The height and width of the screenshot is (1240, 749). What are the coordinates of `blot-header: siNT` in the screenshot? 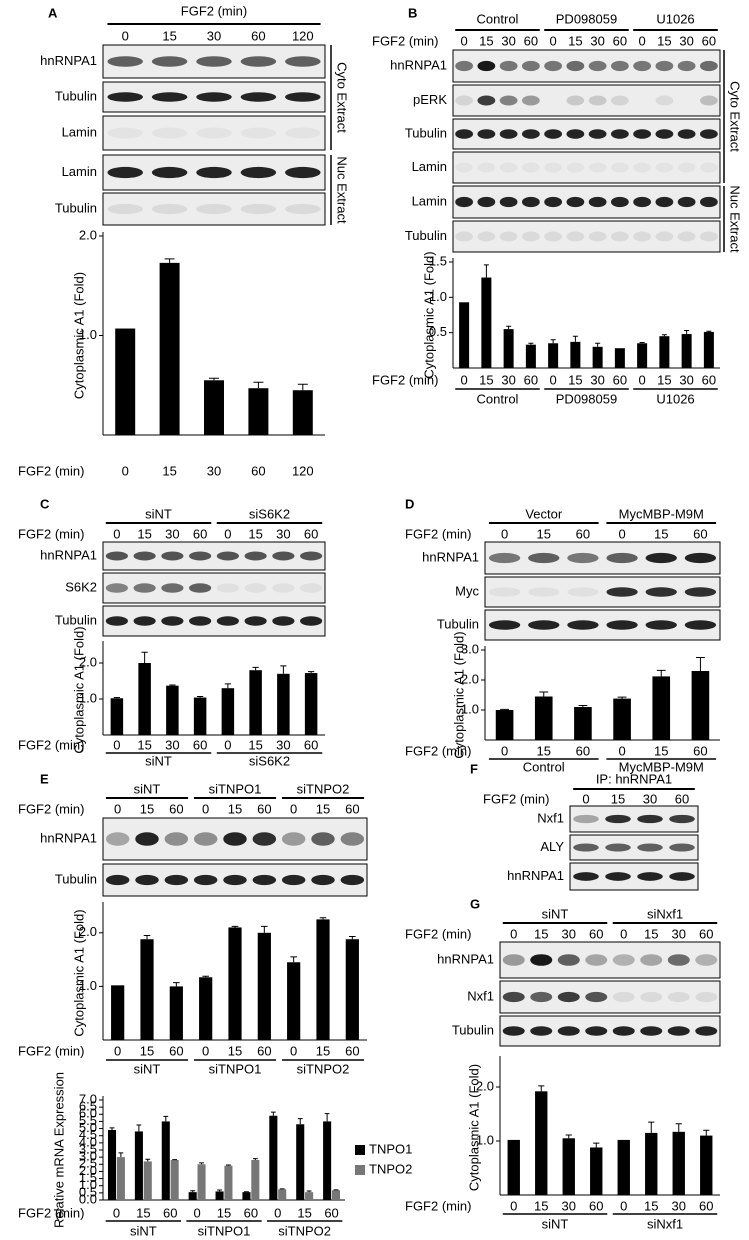 It's located at (555, 913).